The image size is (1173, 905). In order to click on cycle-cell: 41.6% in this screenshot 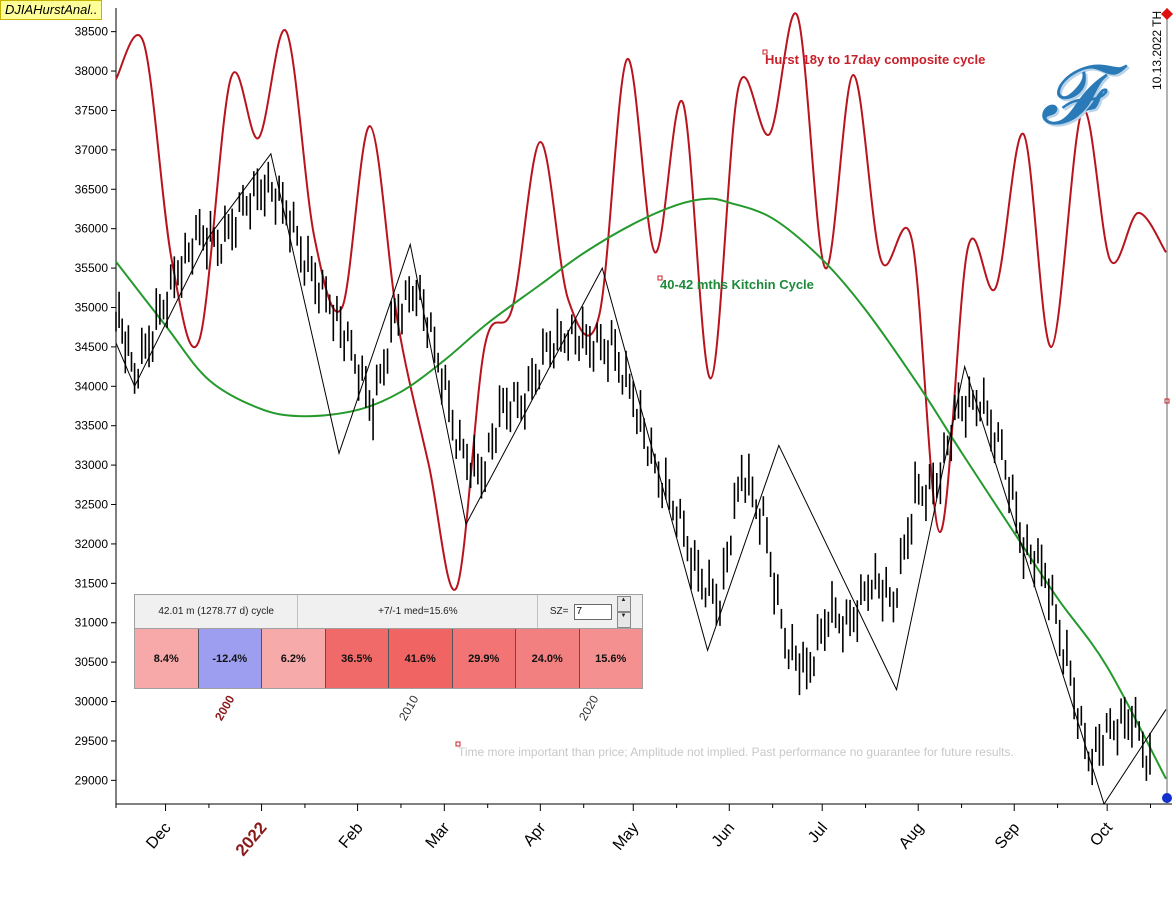, I will do `click(421, 658)`.